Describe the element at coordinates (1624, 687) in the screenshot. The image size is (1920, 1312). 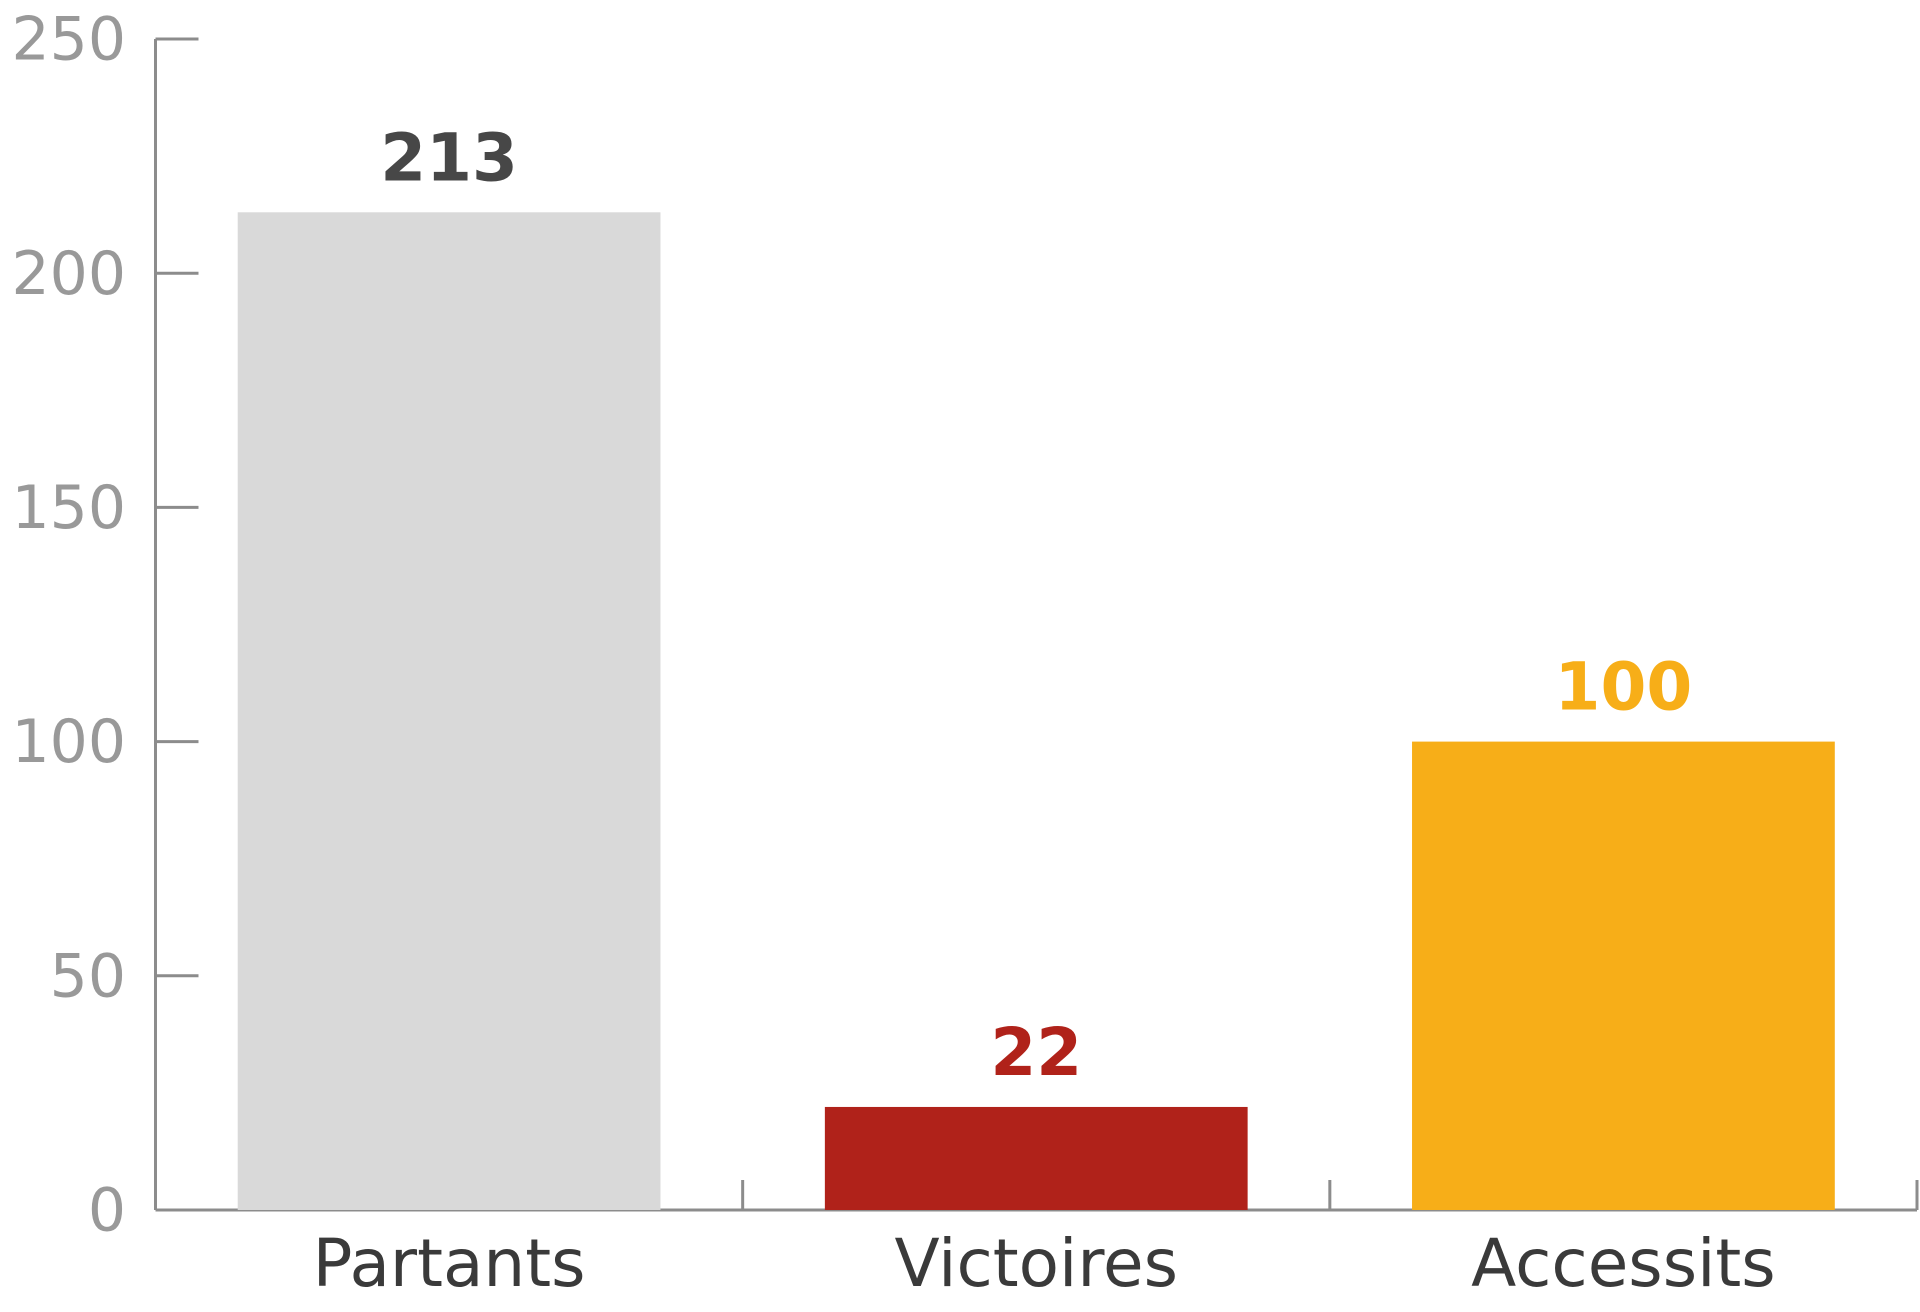
I see `value-label: 100` at that location.